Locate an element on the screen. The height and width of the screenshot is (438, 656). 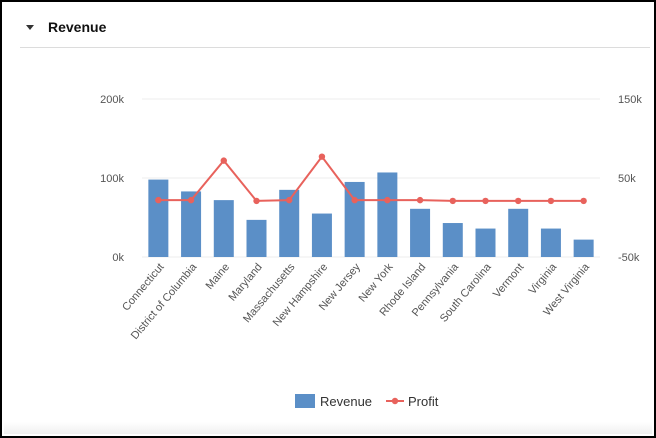
y-left-tick-label: 0k is located at coordinates (118, 258).